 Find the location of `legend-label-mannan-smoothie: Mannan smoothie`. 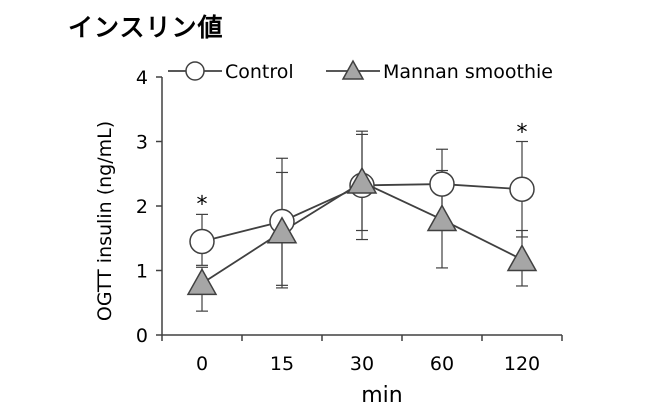

legend-label-mannan-smoothie: Mannan smoothie is located at coordinates (468, 72).